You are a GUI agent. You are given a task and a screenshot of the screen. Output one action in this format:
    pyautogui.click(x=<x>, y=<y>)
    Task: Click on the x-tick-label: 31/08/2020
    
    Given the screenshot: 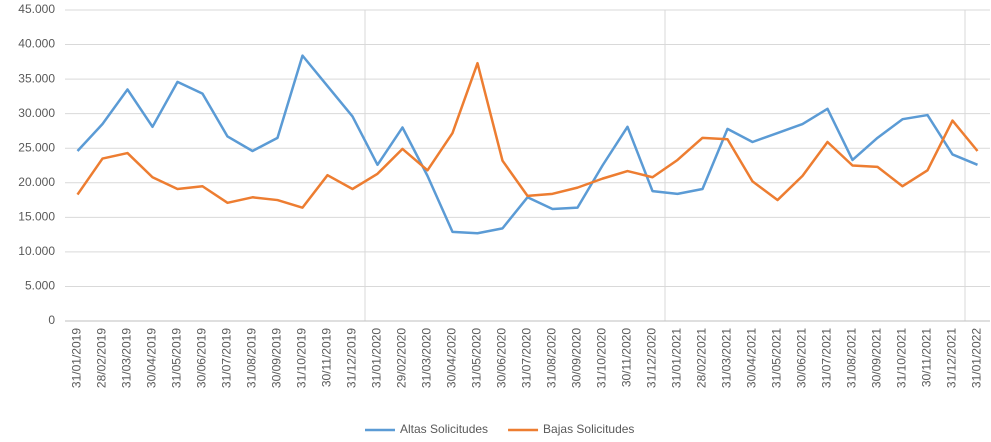 What is the action you would take?
    pyautogui.click(x=552, y=358)
    